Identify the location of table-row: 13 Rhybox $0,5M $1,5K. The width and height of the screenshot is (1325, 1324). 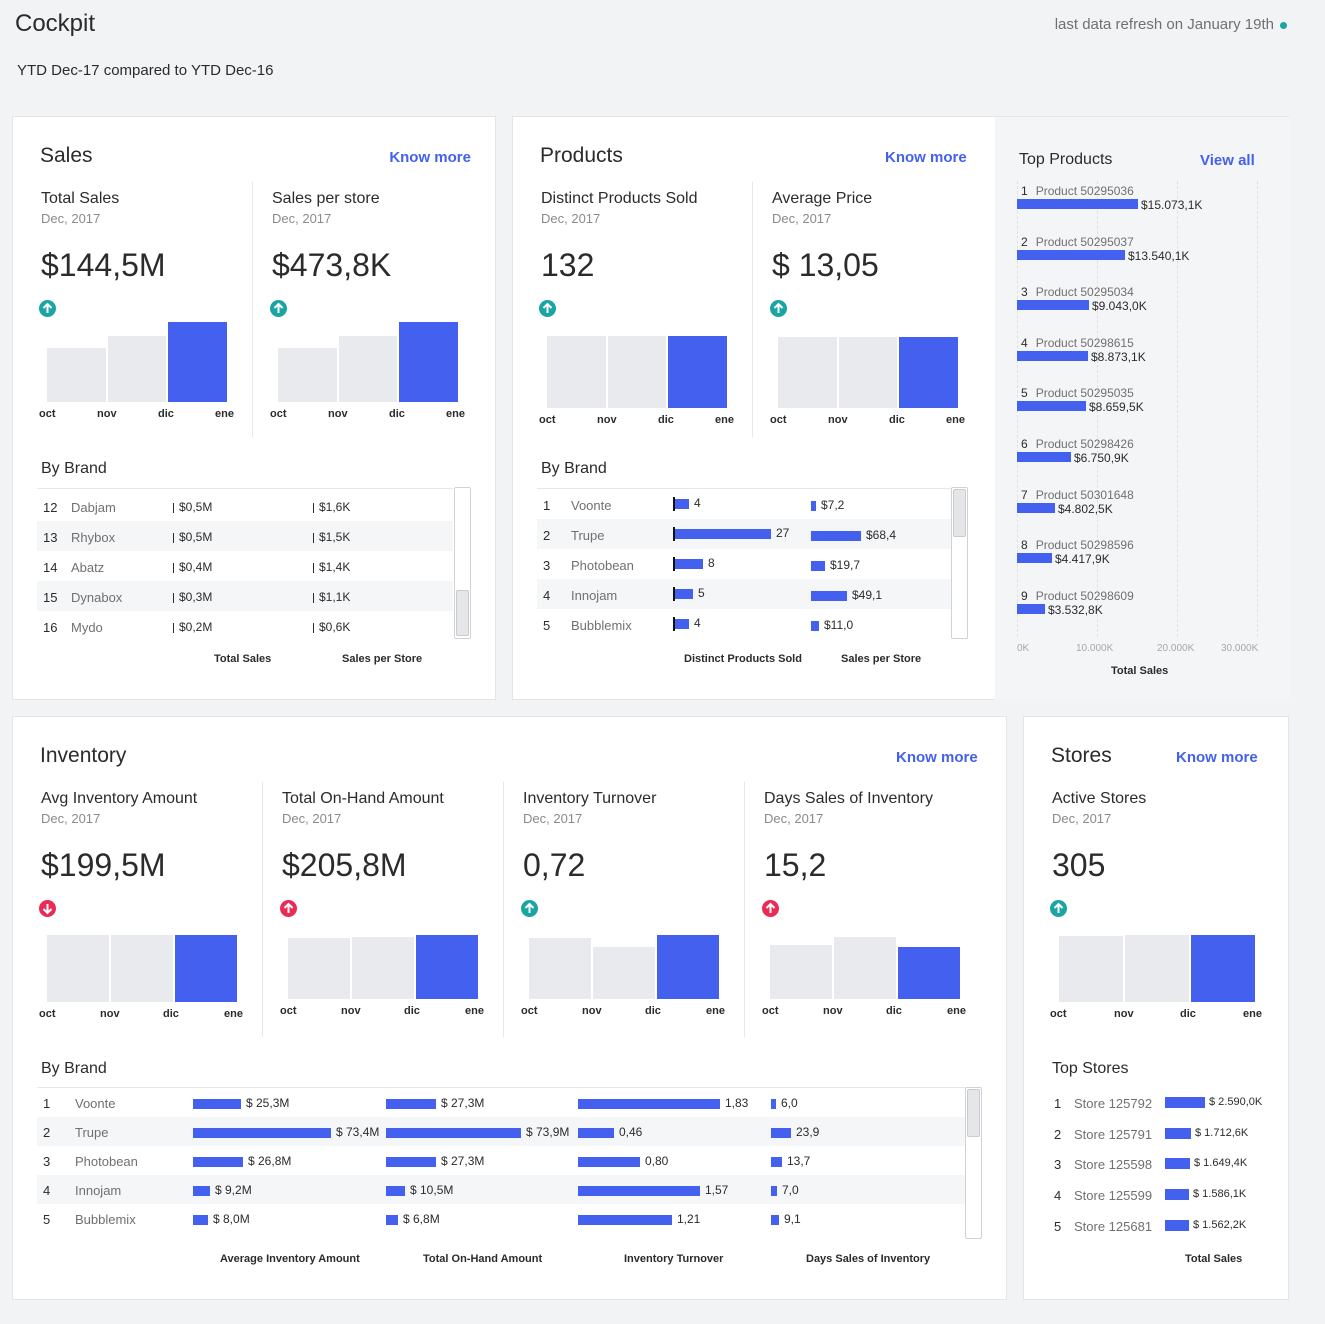
(245, 536).